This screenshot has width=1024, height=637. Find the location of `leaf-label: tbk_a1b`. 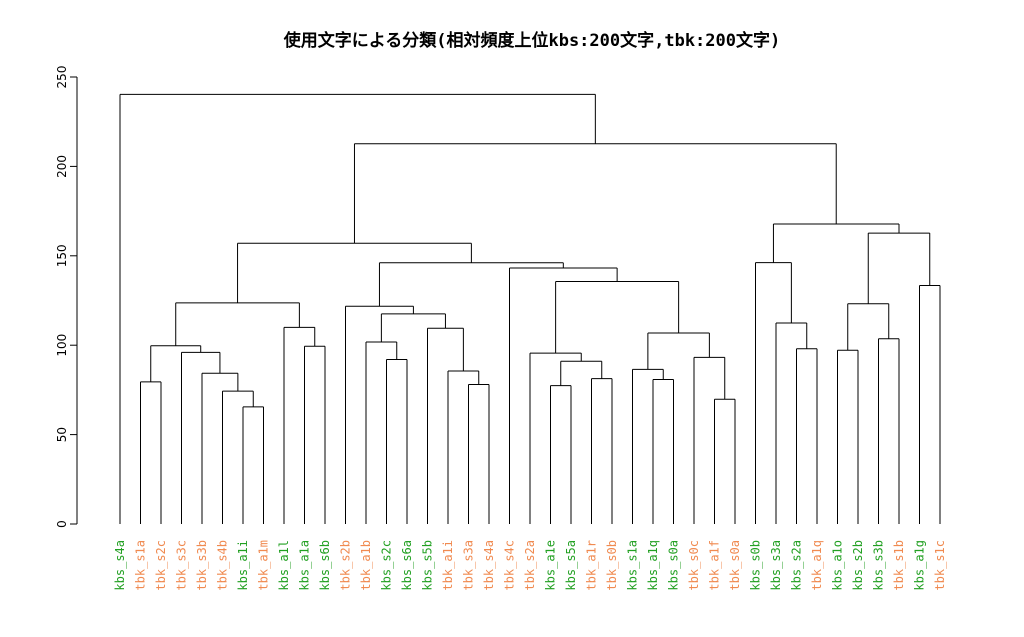

leaf-label: tbk_a1b is located at coordinates (366, 565).